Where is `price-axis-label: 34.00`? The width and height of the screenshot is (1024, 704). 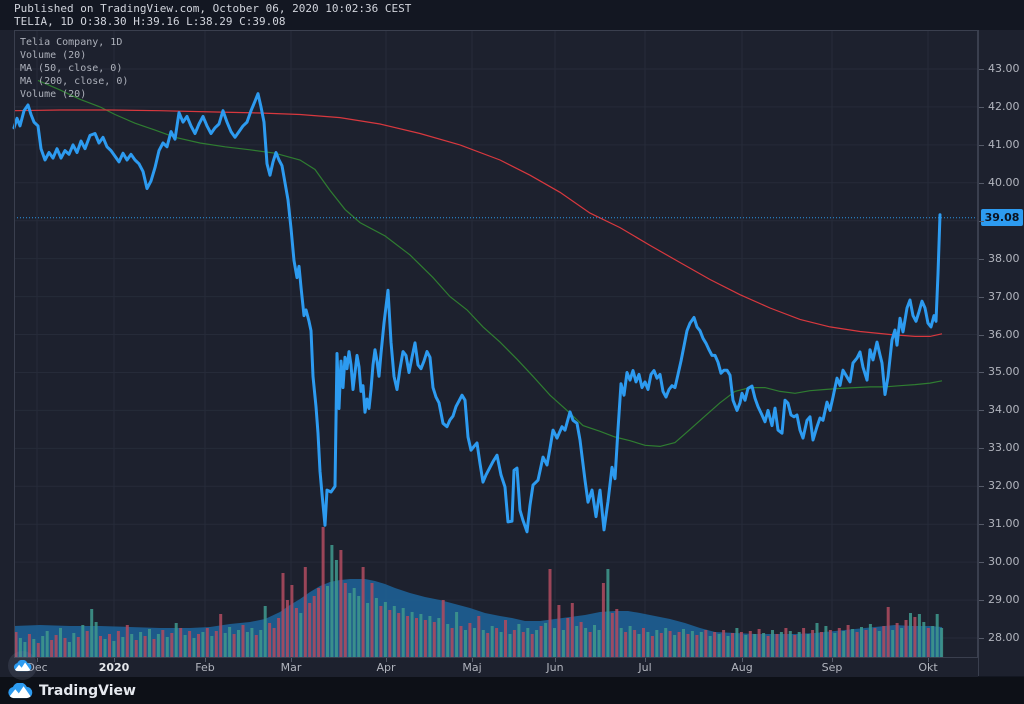
price-axis-label: 34.00 is located at coordinates (1004, 410).